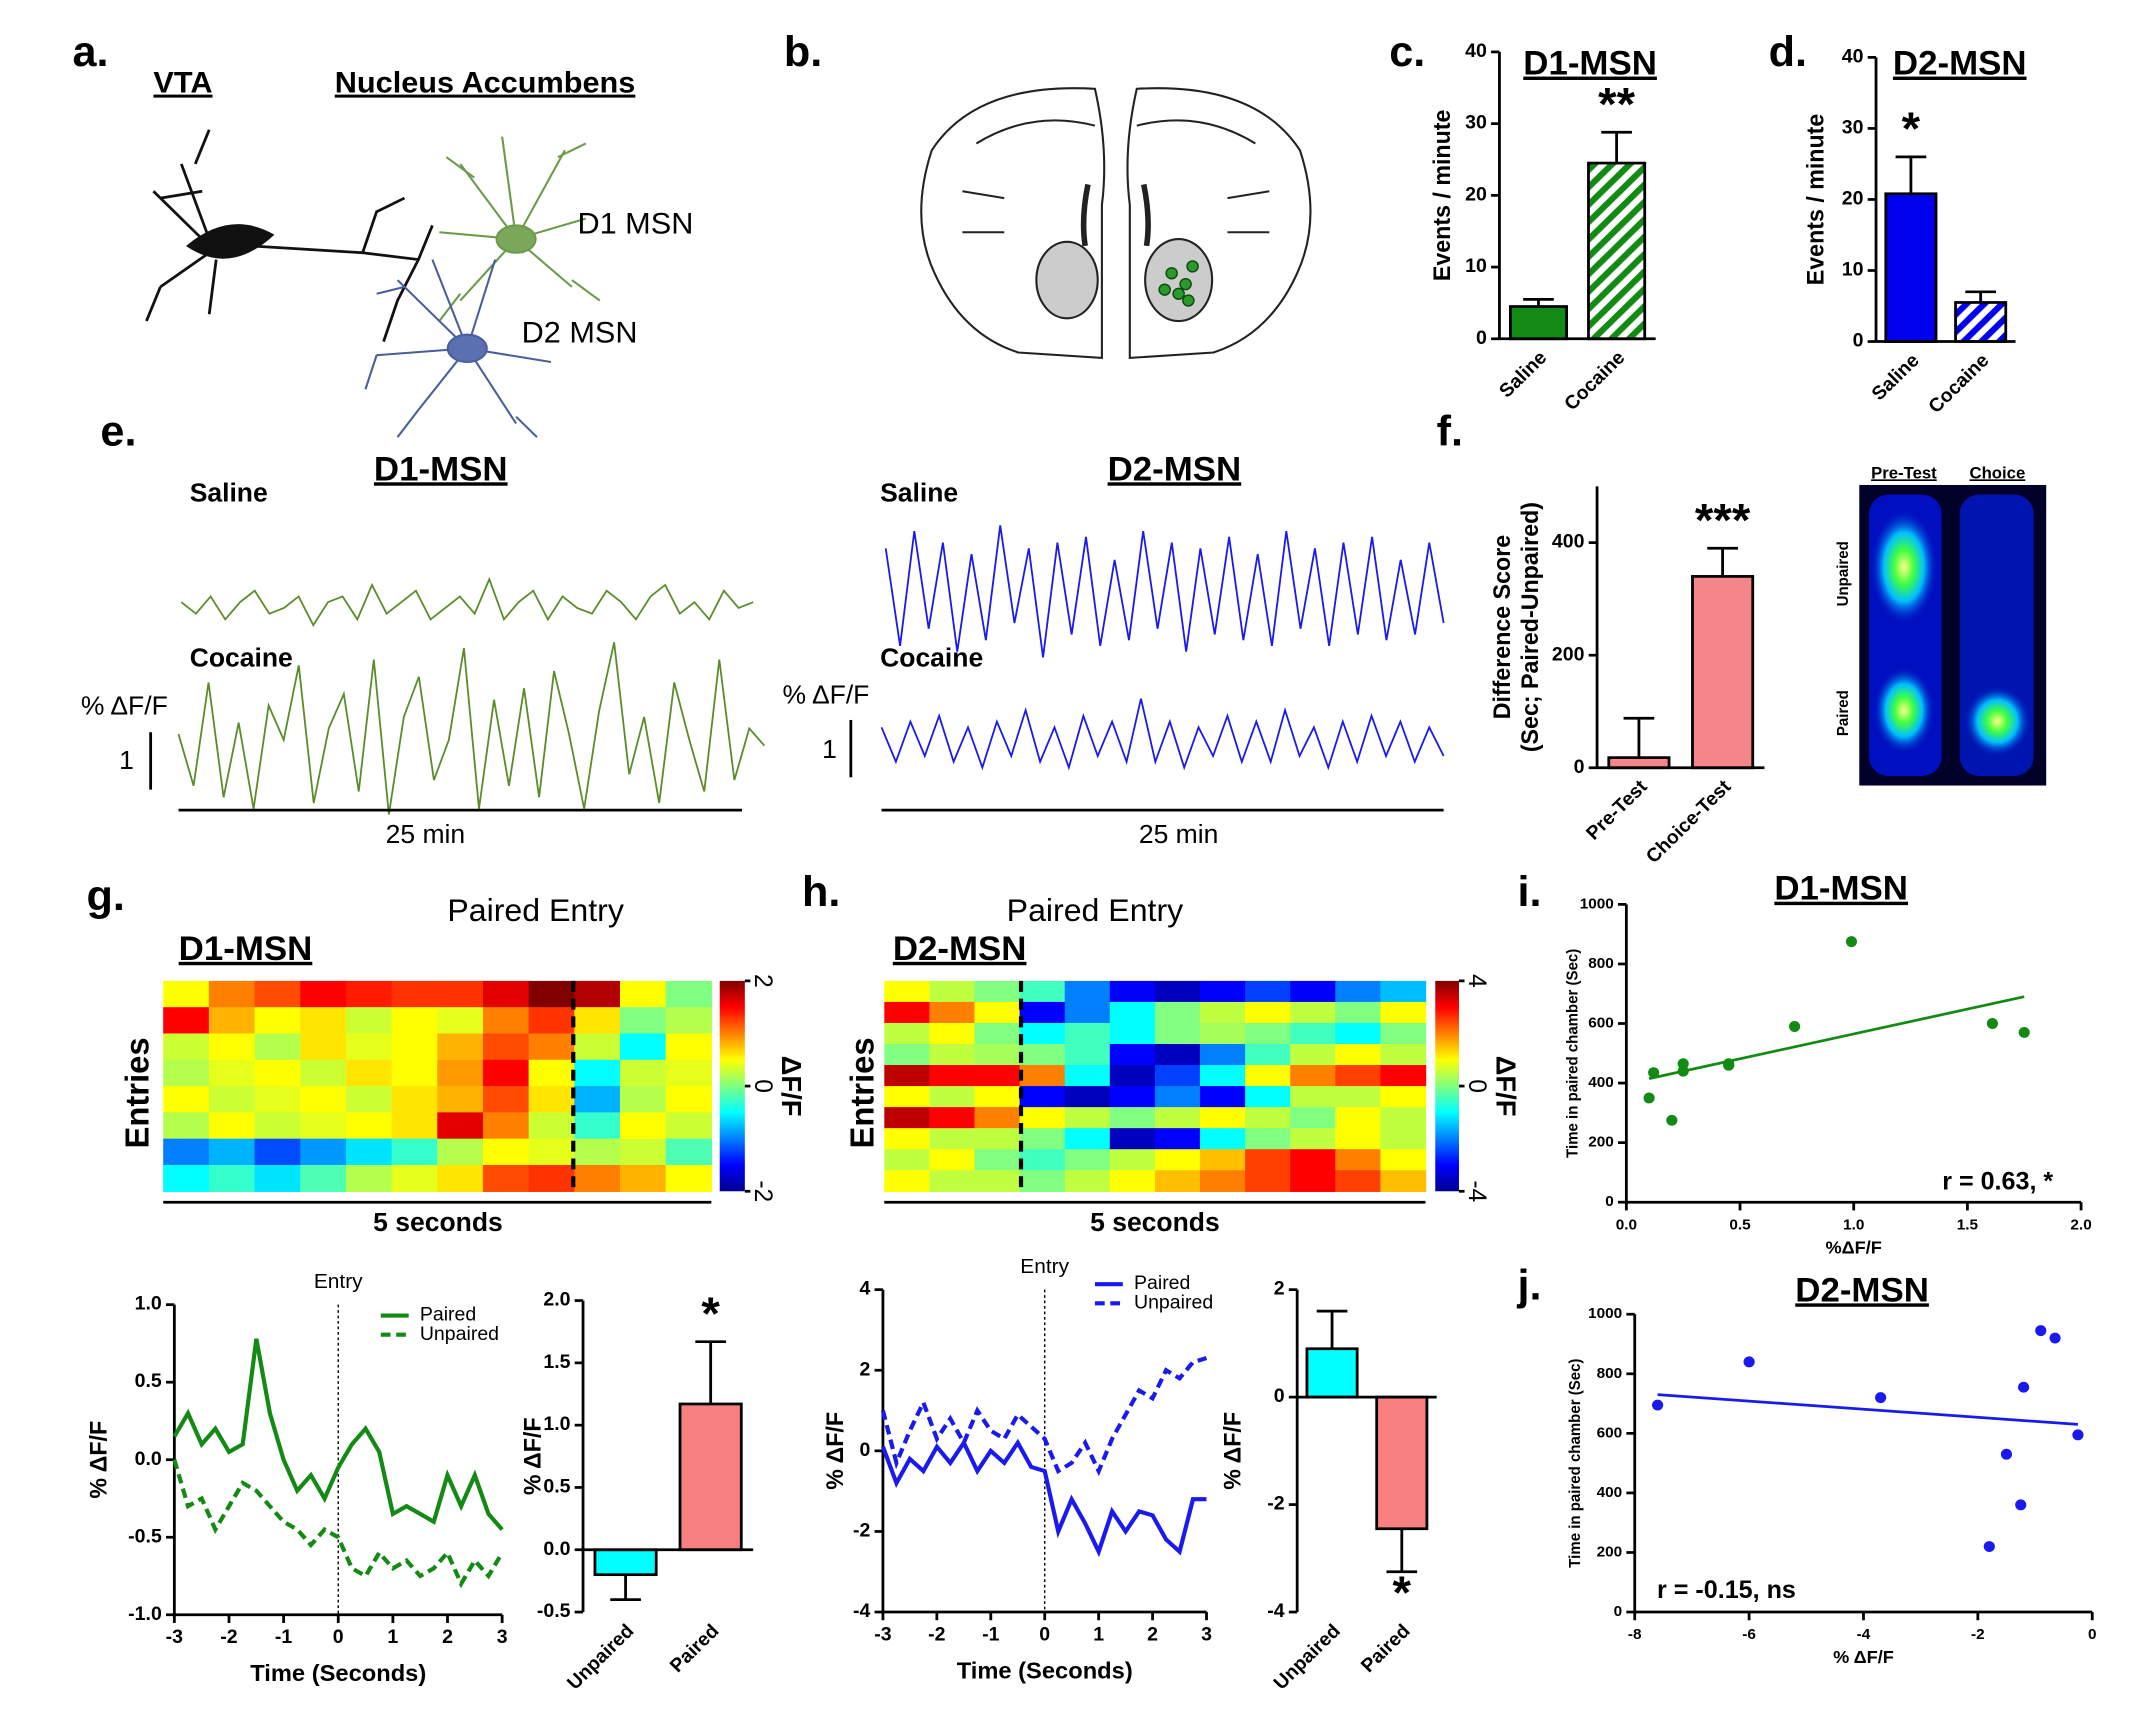 This screenshot has height=1735, width=2155. I want to click on y-tick-label: 40, so click(1476, 51).